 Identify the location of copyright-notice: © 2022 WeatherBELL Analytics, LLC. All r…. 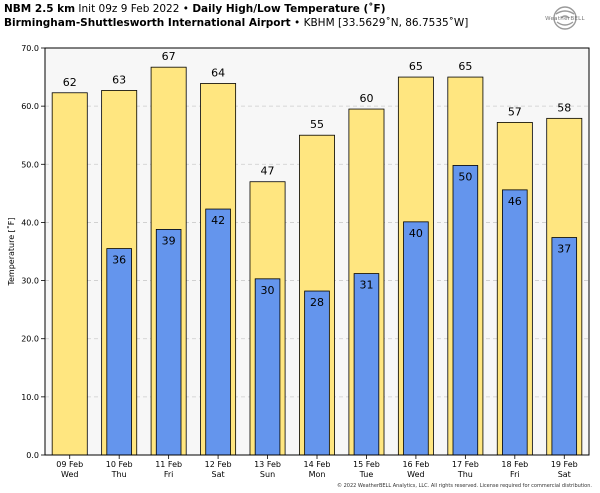
(464, 486).